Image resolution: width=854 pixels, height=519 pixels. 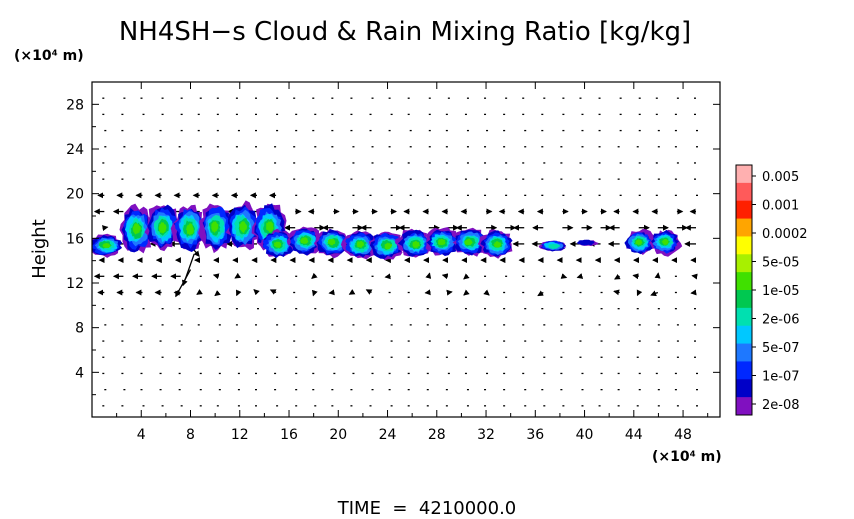 What do you see at coordinates (190, 435) in the screenshot?
I see `x-tick-label: 8` at bounding box center [190, 435].